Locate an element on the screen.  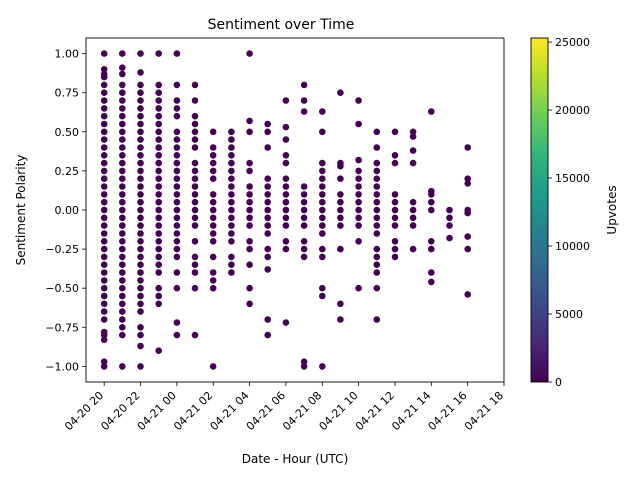
colorbar-axis: 0 5000 10000 15000 20000 25000 is located at coordinates (569, 212).